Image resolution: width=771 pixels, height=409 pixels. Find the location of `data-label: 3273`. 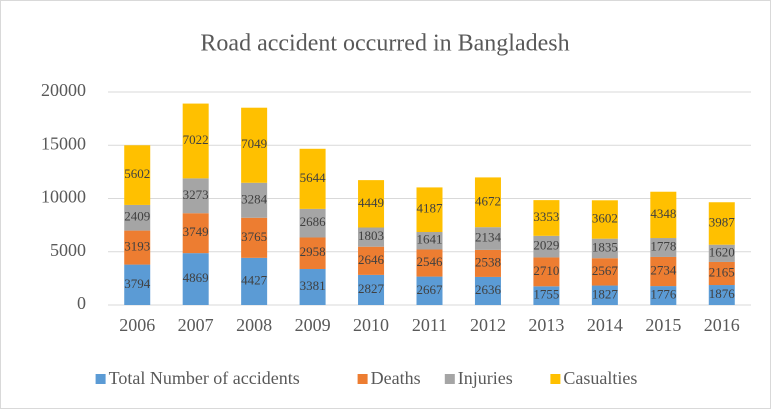

data-label: 3273 is located at coordinates (196, 194).